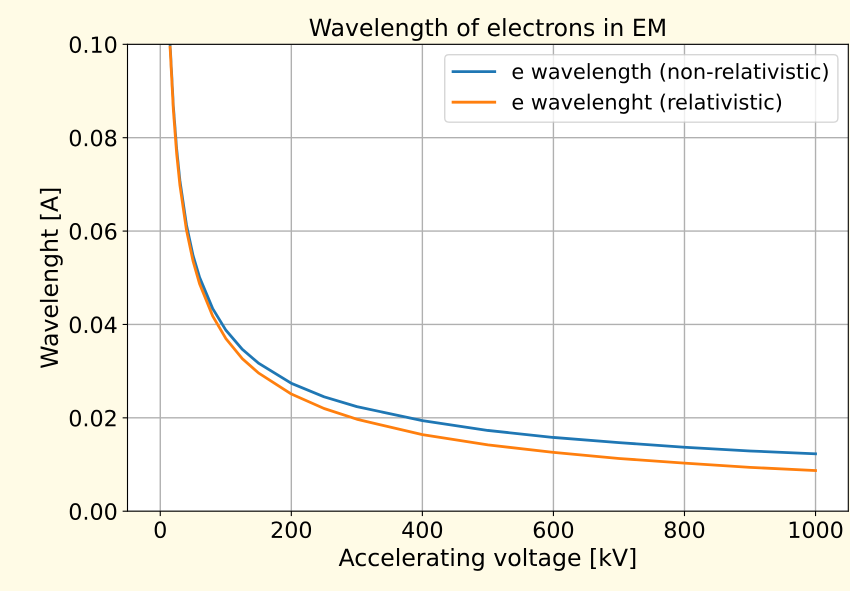 This screenshot has height=591, width=850. I want to click on x-tick-label: 400, so click(422, 529).